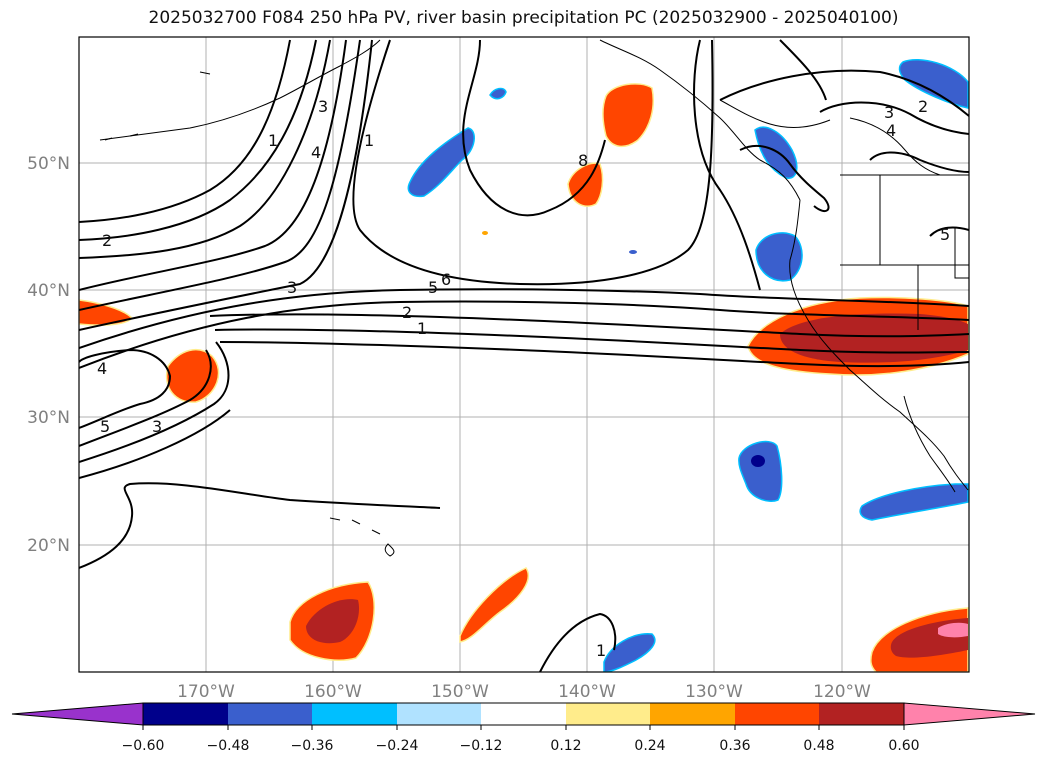 The height and width of the screenshot is (765, 1047). What do you see at coordinates (969, 714) in the screenshot?
I see `colorbar-extend-max` at bounding box center [969, 714].